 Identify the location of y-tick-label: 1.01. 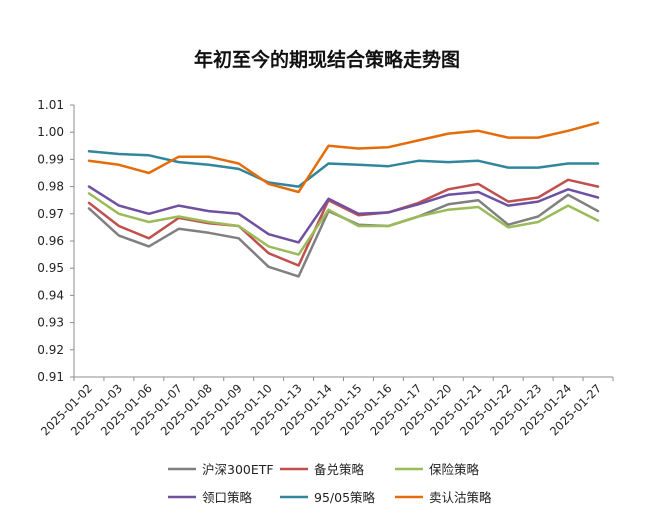
(50, 105).